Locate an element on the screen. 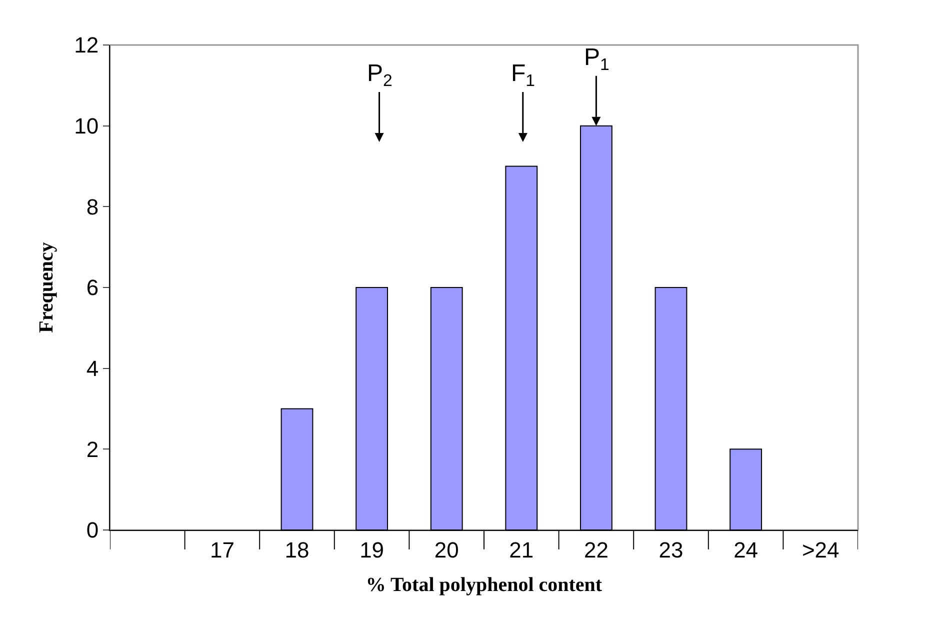 This screenshot has width=938, height=640. x-tick-label: 19 is located at coordinates (372, 549).